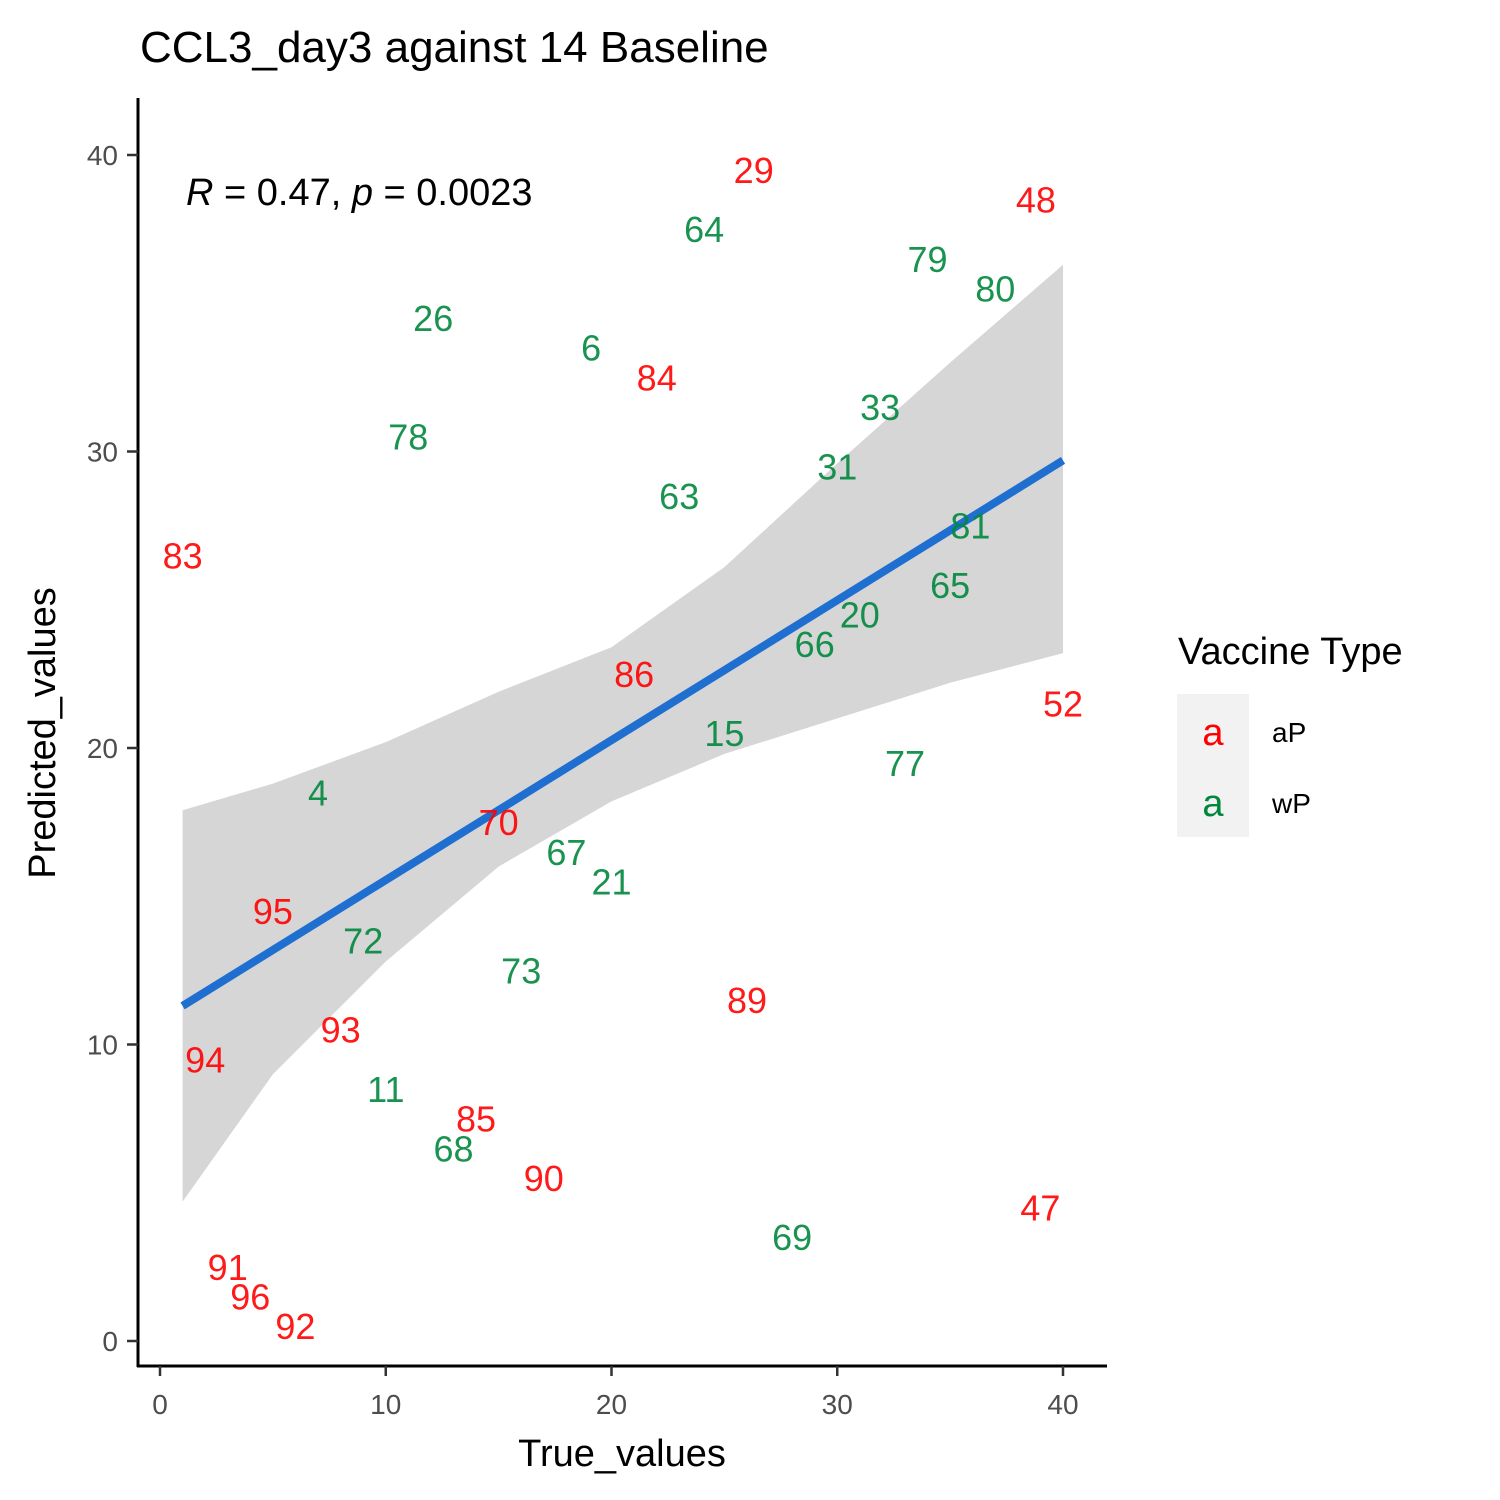  Describe the element at coordinates (102, 452) in the screenshot. I see `y-tick-label: 30` at that location.